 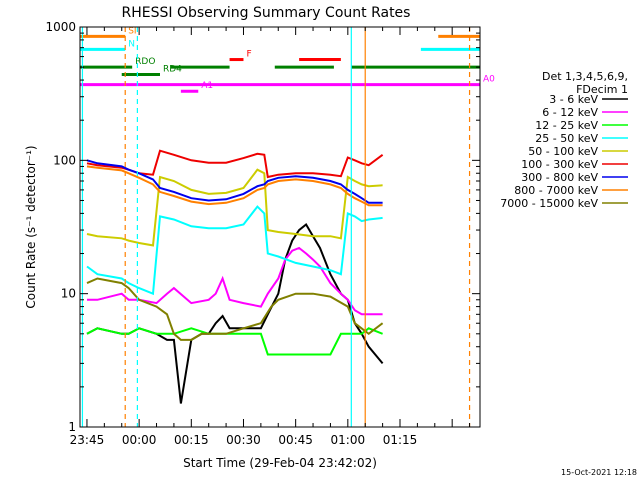 What do you see at coordinates (243, 440) in the screenshot?
I see `x-tick-label-3: 00:30` at bounding box center [243, 440].